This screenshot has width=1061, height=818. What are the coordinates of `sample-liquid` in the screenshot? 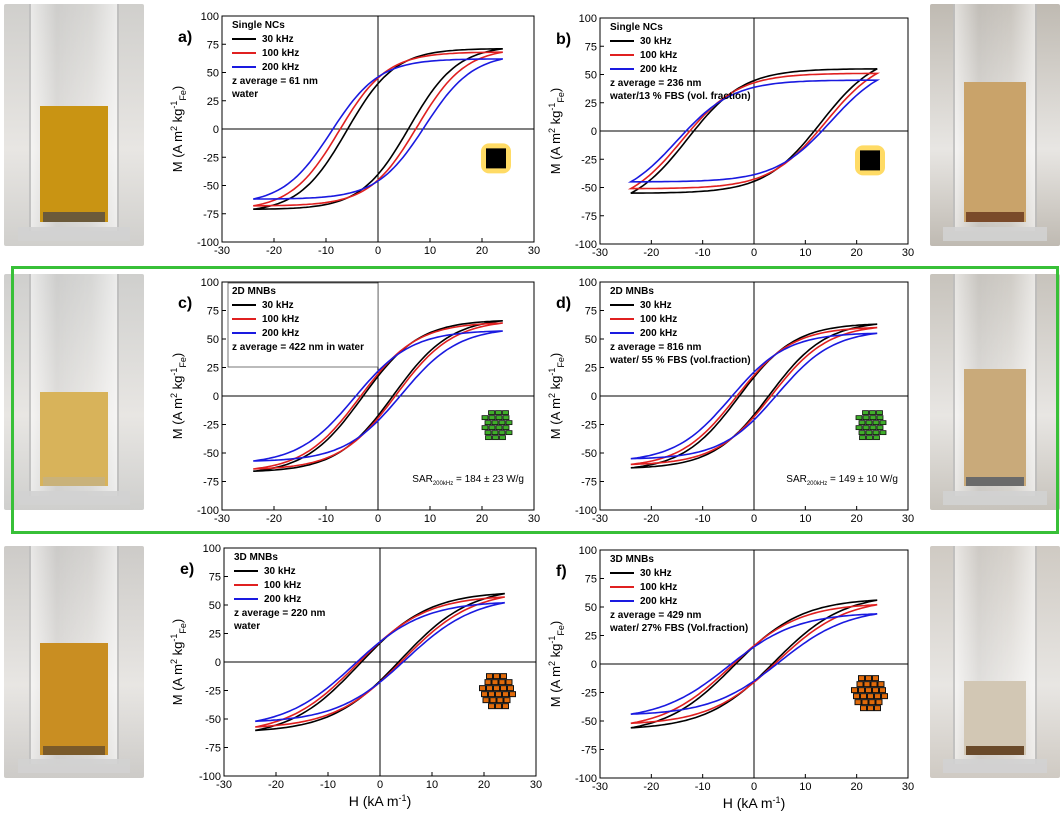 It's located at (74, 699).